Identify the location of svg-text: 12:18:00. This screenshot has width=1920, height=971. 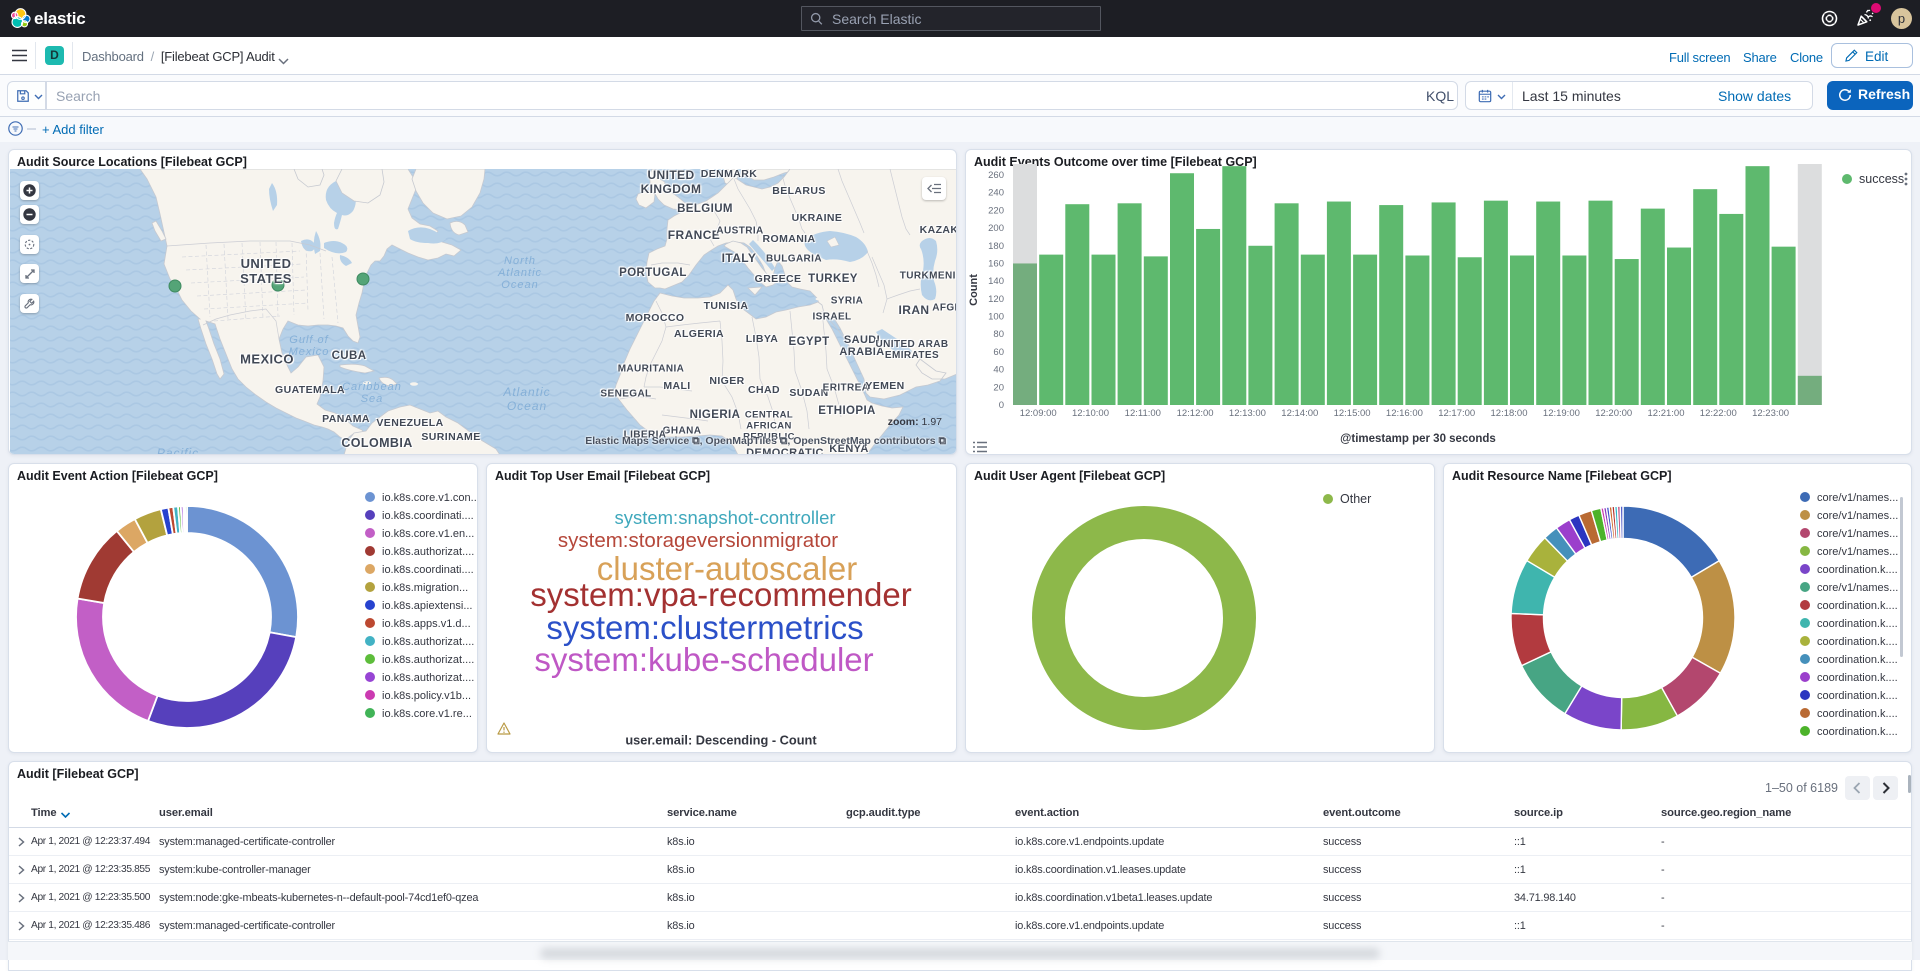
(1509, 413).